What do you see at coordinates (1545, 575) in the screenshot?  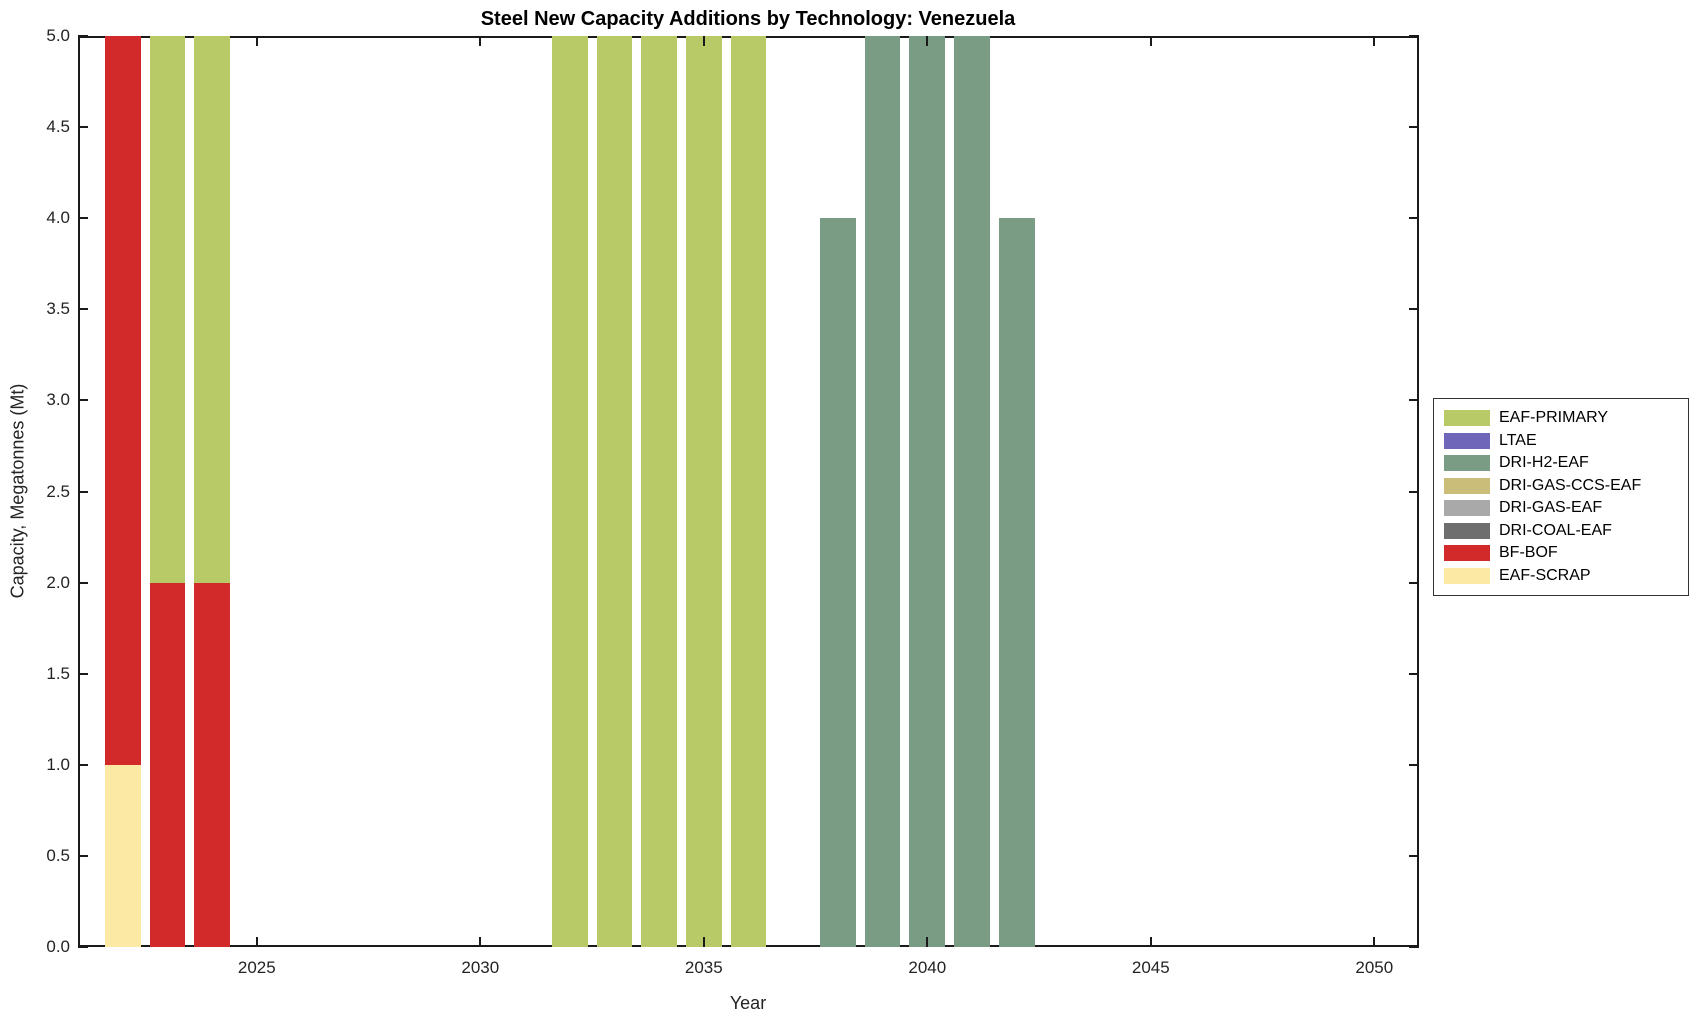 I see `legend-label: EAF-SCRAP` at bounding box center [1545, 575].